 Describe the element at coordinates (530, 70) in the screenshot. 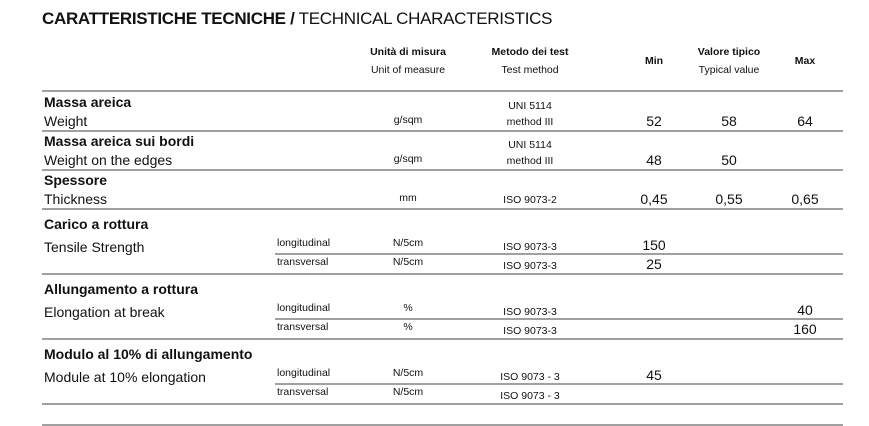

I see `header-method-en: Test method` at that location.